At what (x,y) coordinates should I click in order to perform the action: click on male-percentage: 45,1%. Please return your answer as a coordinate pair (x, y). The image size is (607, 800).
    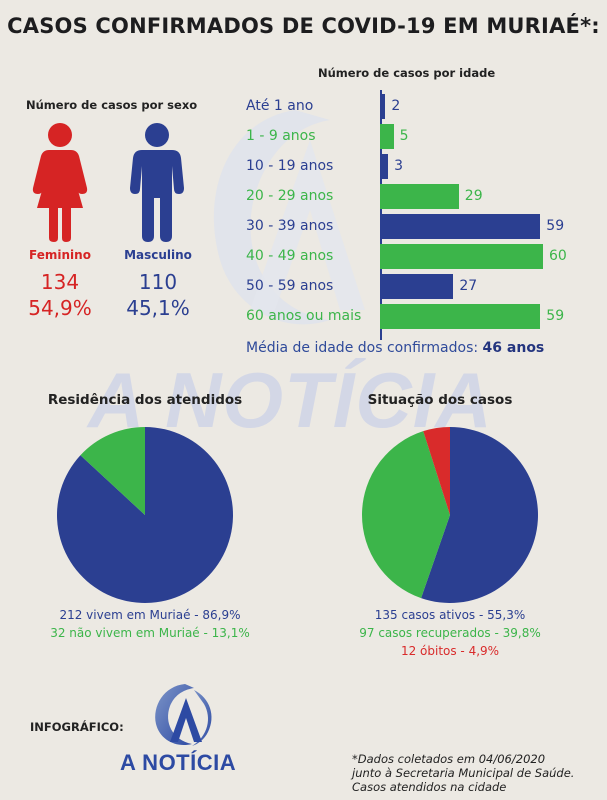
    Looking at the image, I should click on (158, 308).